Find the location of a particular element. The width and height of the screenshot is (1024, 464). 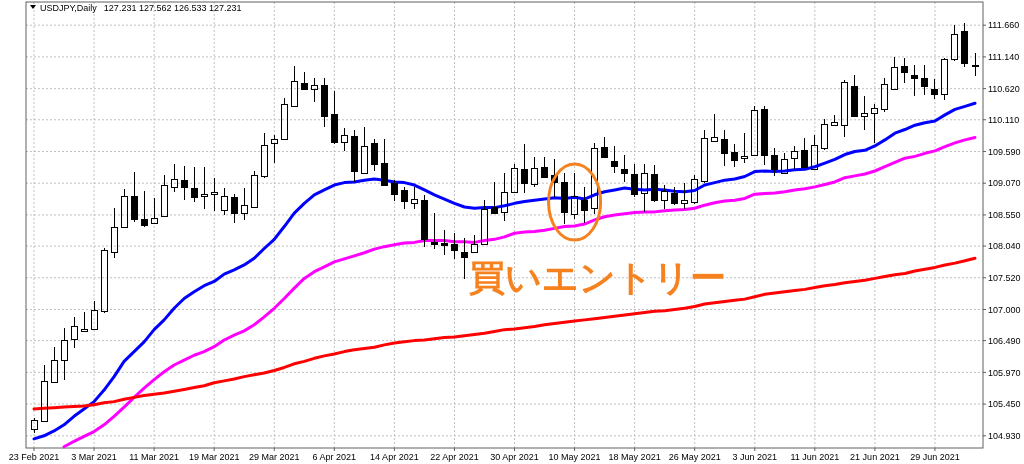

x-tick-label: 11 Mar 2021 is located at coordinates (154, 457).